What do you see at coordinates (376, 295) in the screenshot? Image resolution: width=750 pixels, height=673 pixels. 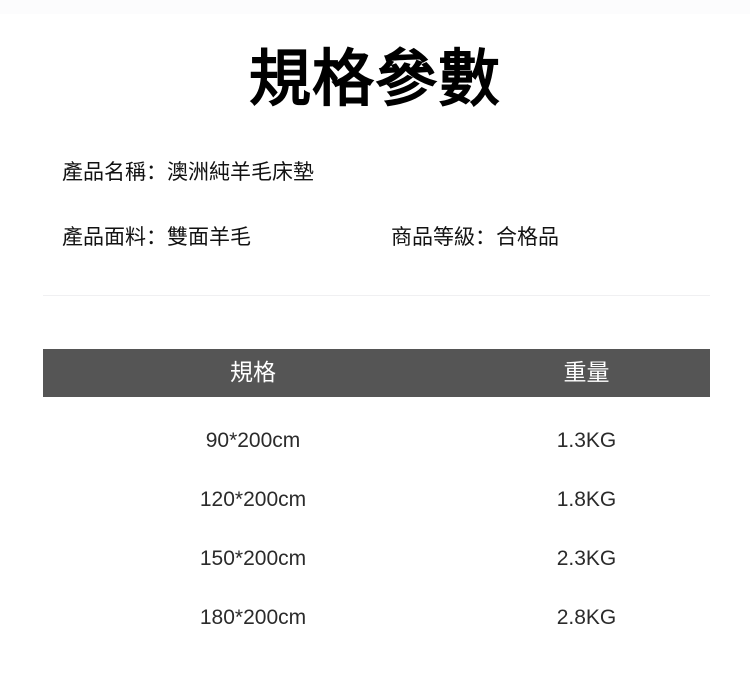 I see `section-divider` at bounding box center [376, 295].